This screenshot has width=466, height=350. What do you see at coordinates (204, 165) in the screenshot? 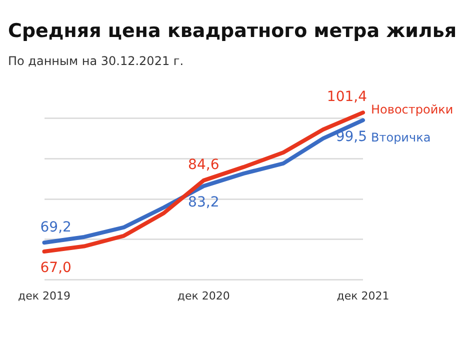
I see `data-label: 84,6` at bounding box center [204, 165].